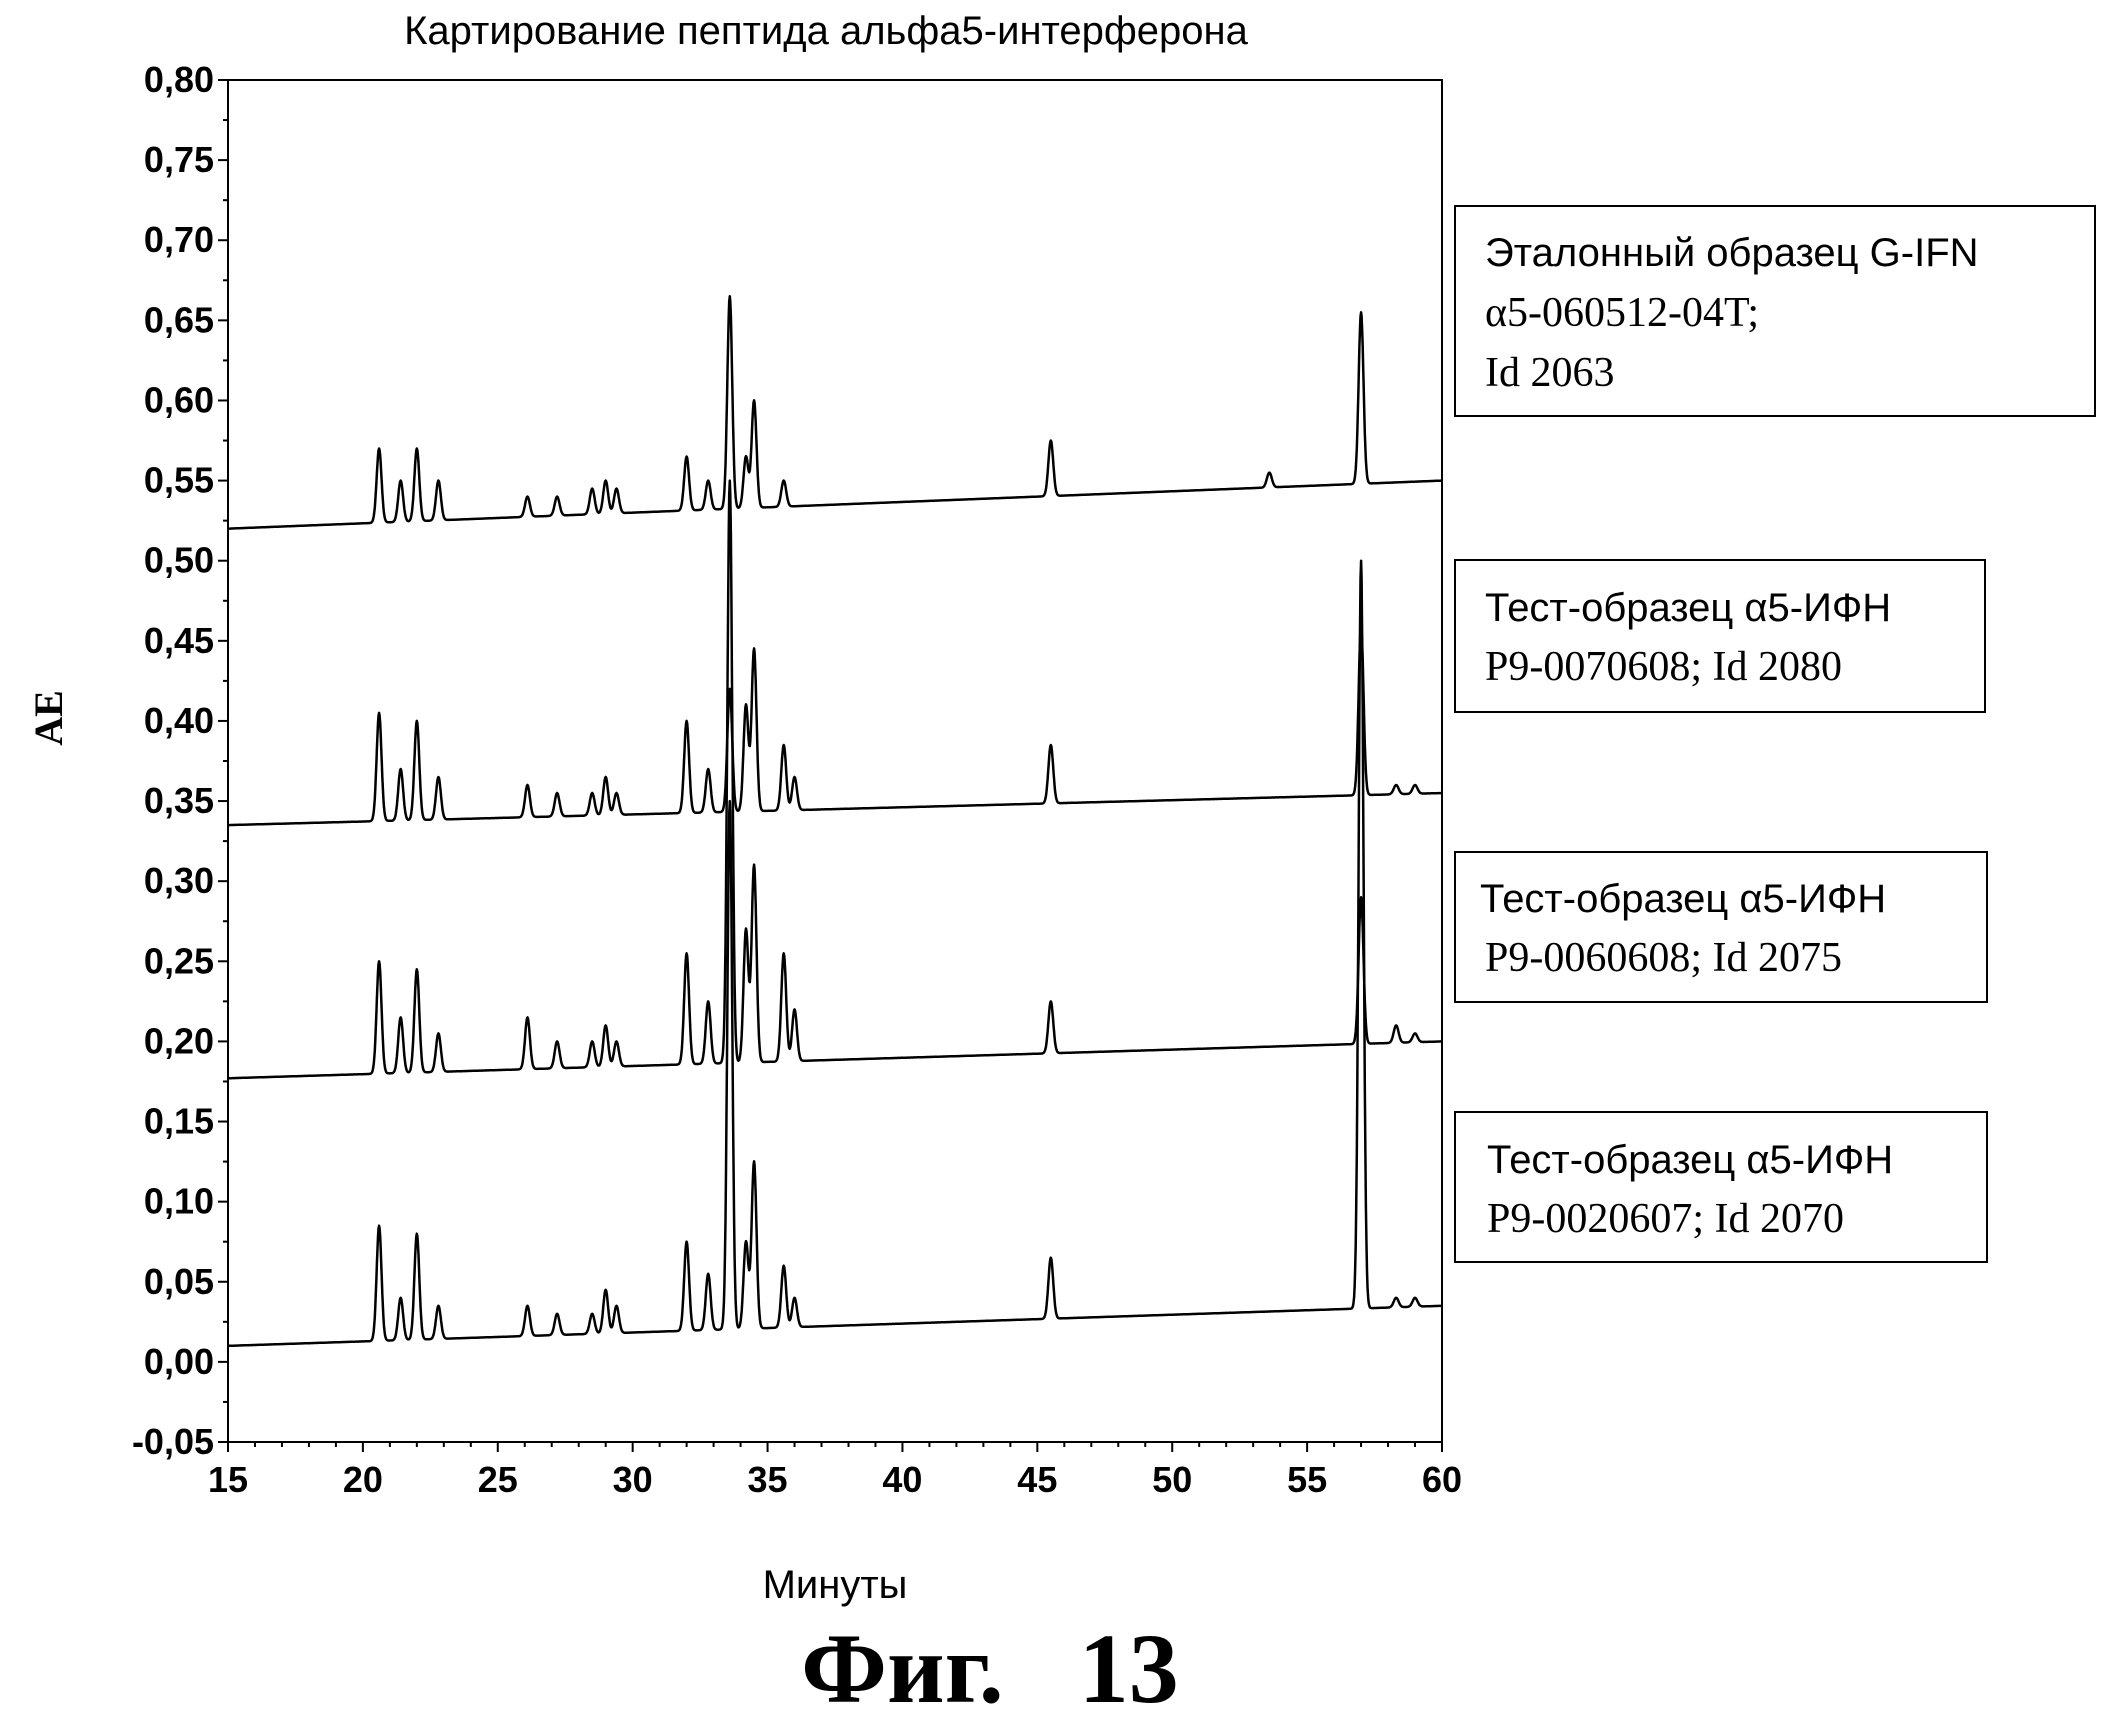 This screenshot has height=1712, width=2104. What do you see at coordinates (633, 1479) in the screenshot?
I see `x-tick-label: 30` at bounding box center [633, 1479].